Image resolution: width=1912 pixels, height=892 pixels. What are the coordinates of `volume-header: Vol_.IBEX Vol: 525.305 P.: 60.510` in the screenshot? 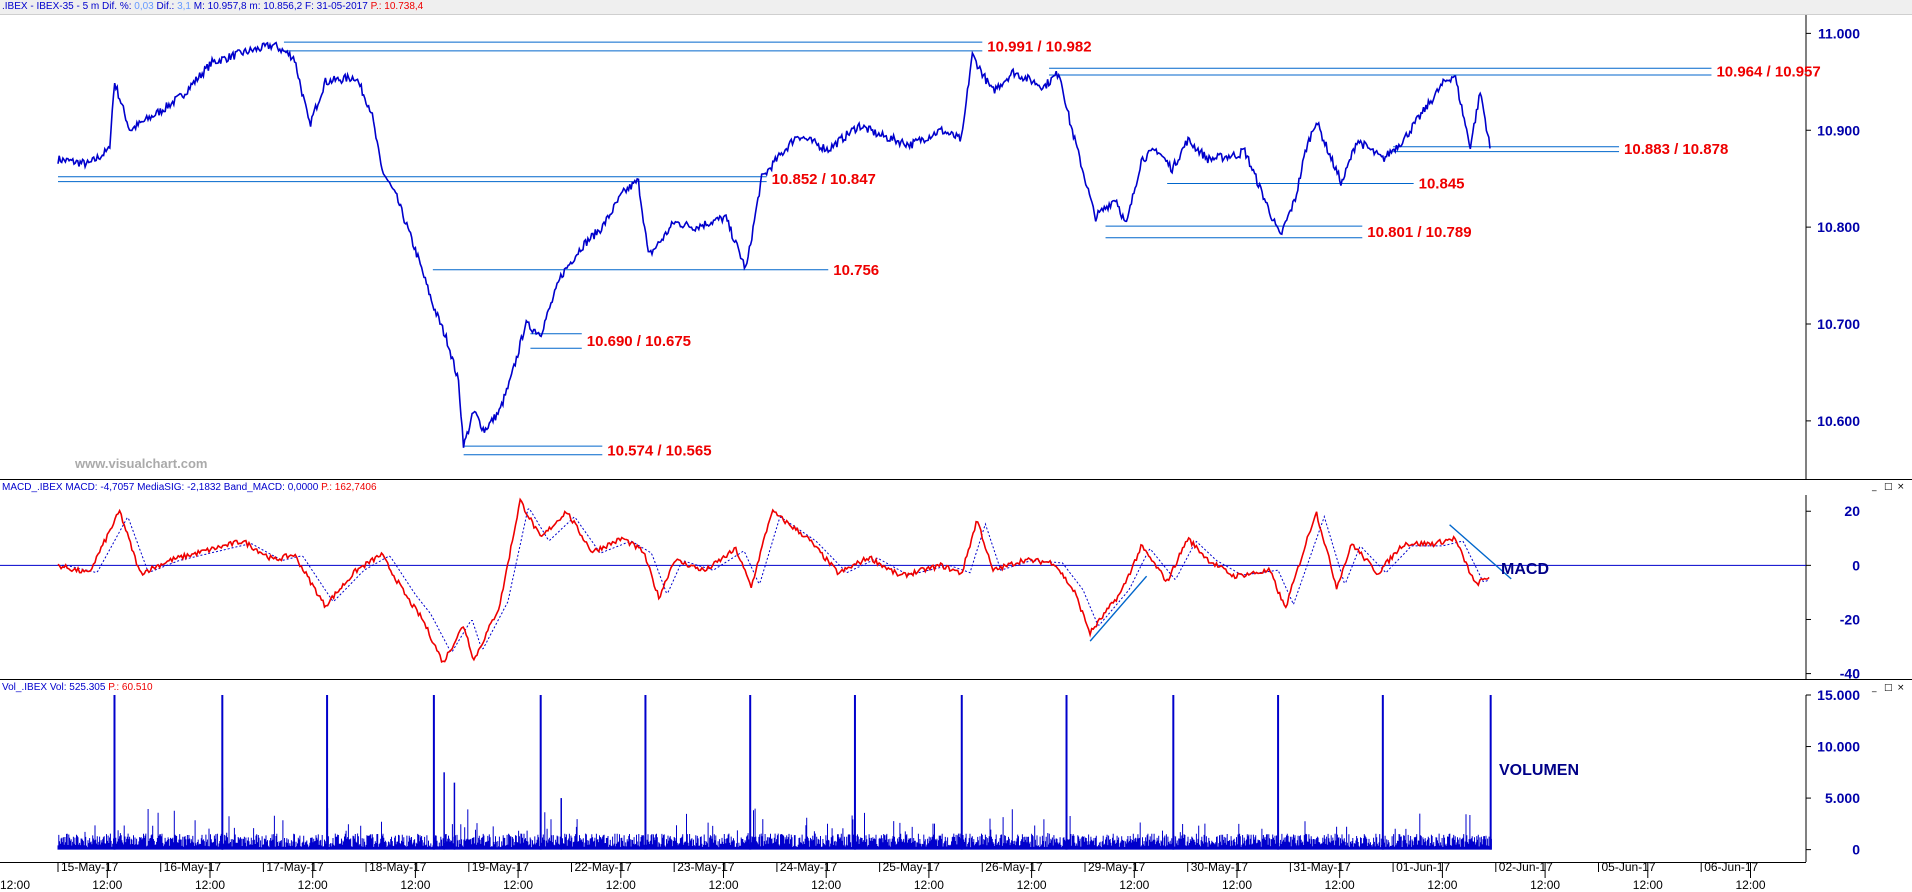 It's located at (76, 688).